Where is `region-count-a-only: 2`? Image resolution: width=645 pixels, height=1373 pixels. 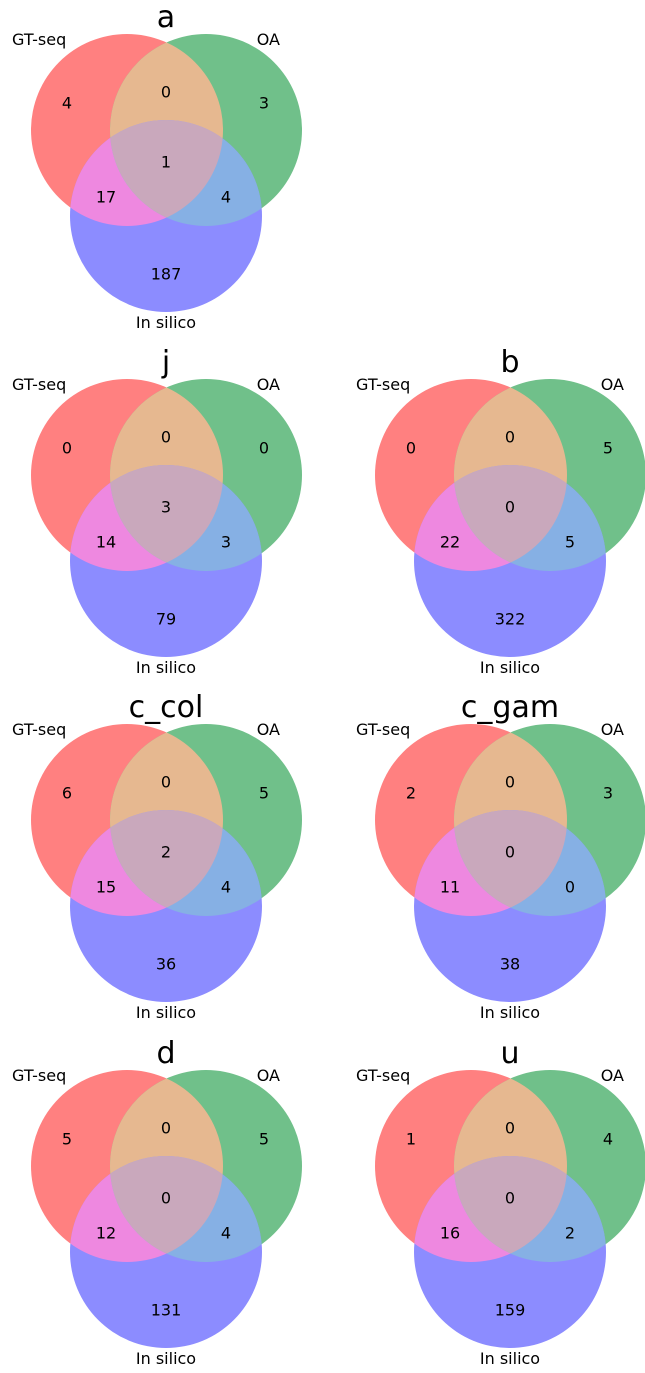
region-count-a-only: 2 is located at coordinates (411, 793).